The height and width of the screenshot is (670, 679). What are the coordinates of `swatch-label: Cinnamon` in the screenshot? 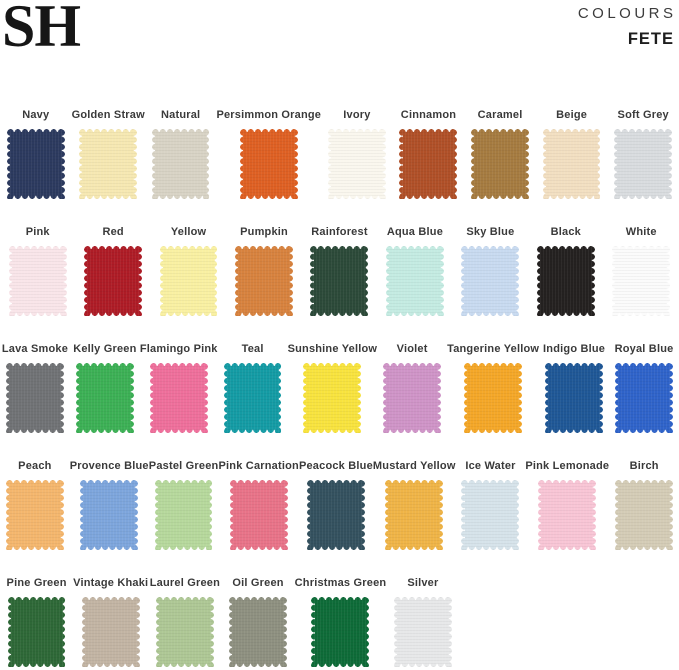 It's located at (428, 115).